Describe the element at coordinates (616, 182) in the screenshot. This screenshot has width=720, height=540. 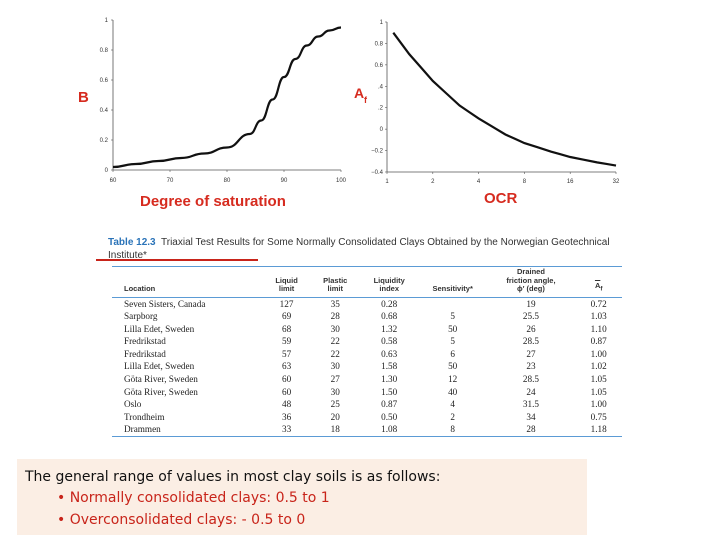
I see `x-tick-label: 32` at that location.